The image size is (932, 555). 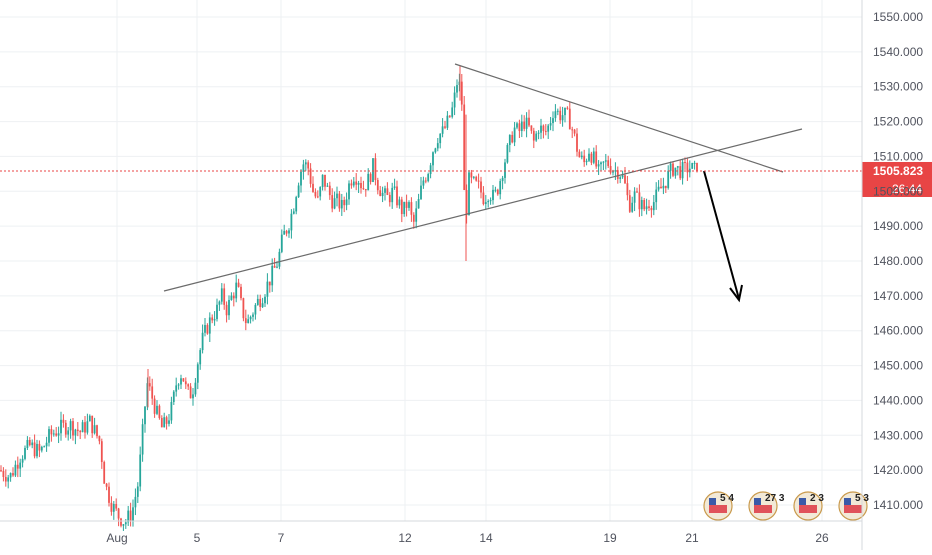 I want to click on y-tick-label: 1490.000, so click(x=898, y=226).